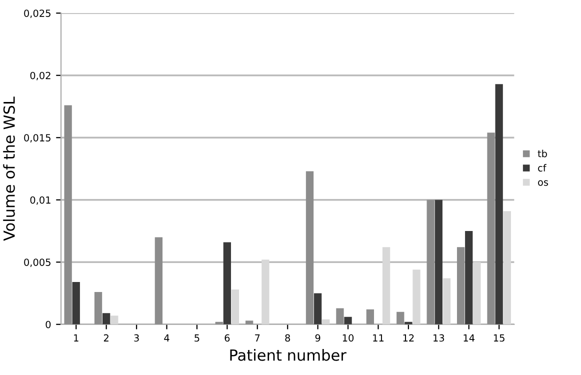  What do you see at coordinates (317, 338) in the screenshot?
I see `x-tick-label: 9` at bounding box center [317, 338].